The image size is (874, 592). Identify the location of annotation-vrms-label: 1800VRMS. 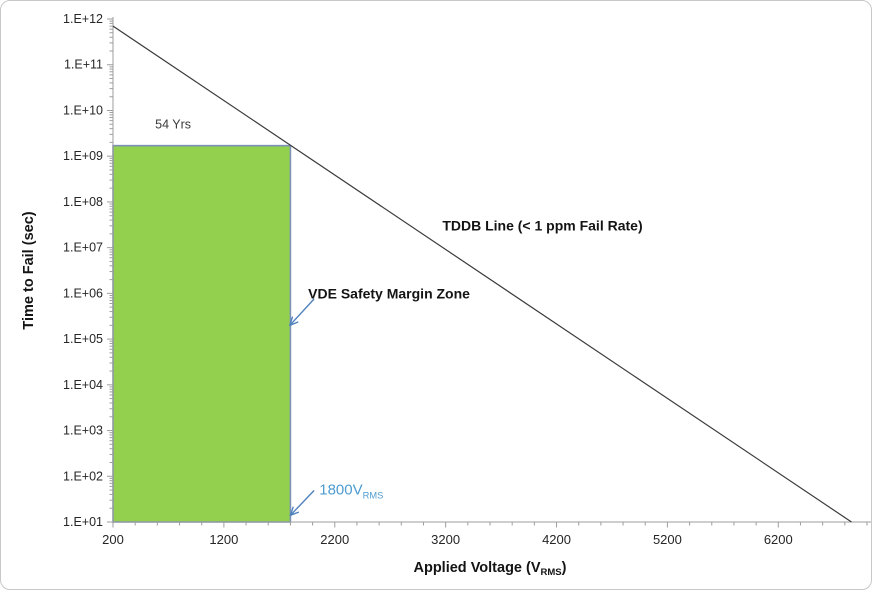
(351, 491).